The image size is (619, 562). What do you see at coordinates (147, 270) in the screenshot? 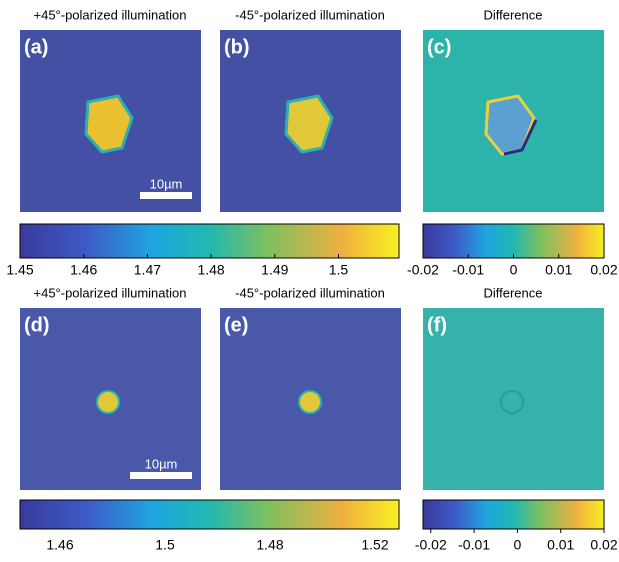
I see `tick-label: 1.47` at bounding box center [147, 270].